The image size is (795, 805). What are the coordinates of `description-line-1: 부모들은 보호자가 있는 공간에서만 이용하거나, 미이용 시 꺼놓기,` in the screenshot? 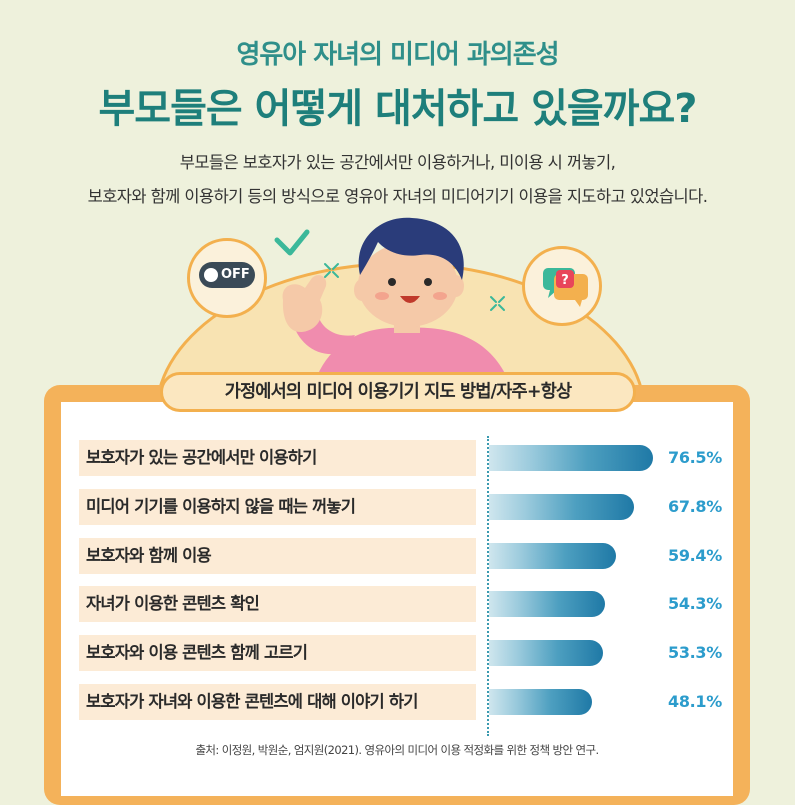 It's located at (397, 162).